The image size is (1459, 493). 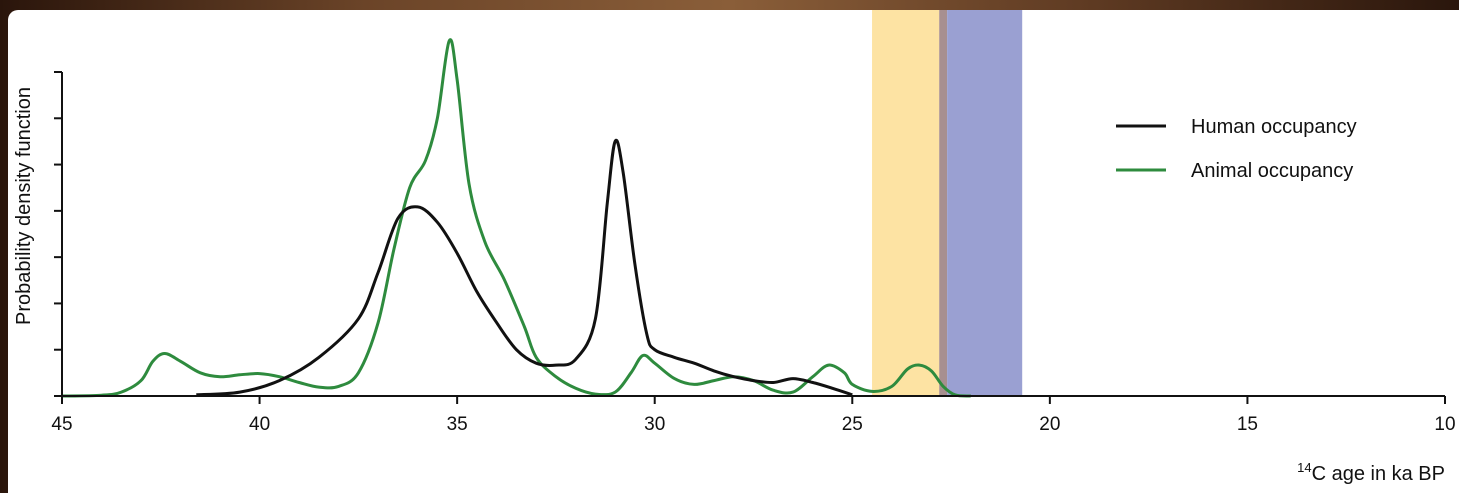 I want to click on x-axis-title: 14C age in ka BP, so click(x=1371, y=472).